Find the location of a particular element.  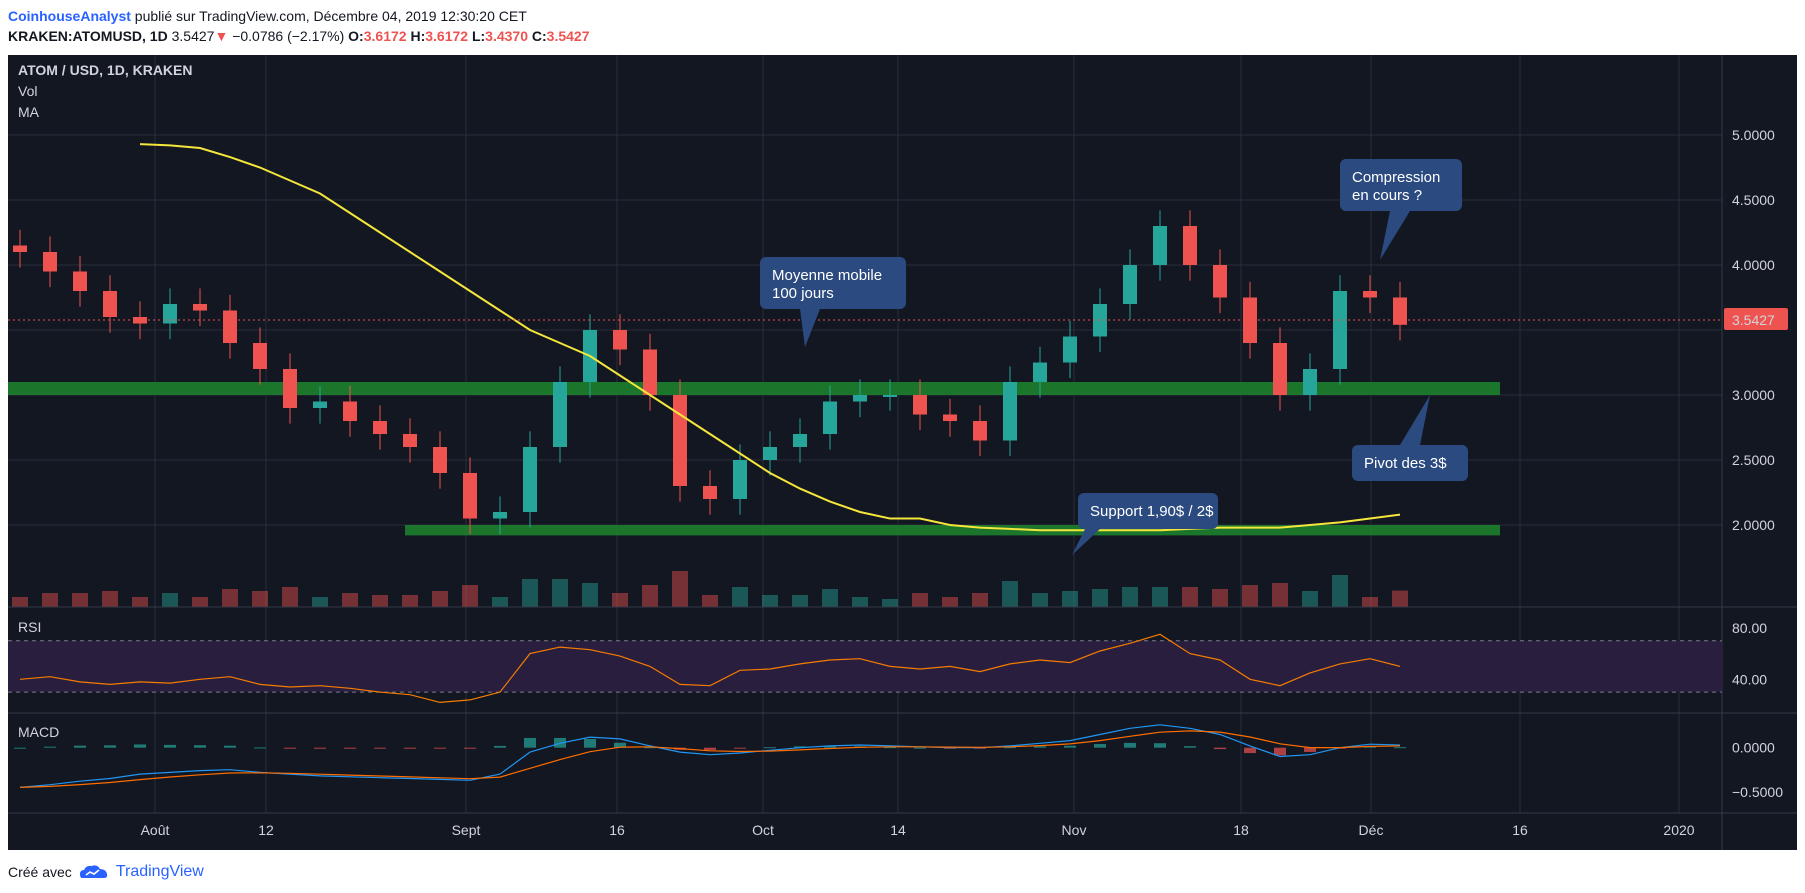

macd-tick-label: −0.5000 is located at coordinates (1757, 792).